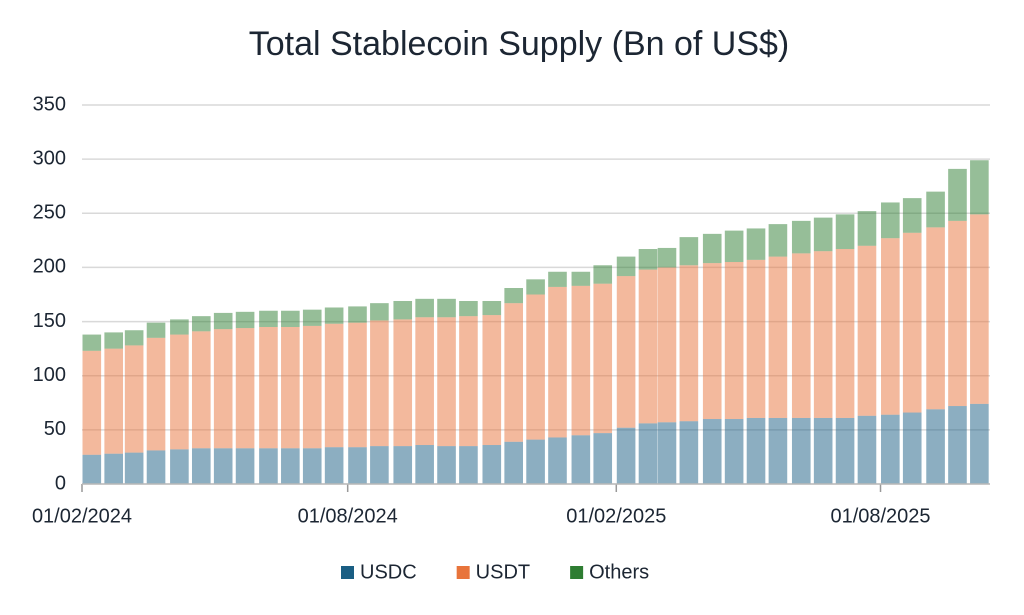 Image resolution: width=1024 pixels, height=615 pixels. Describe the element at coordinates (55, 429) in the screenshot. I see `y-tick-label: 50` at that location.